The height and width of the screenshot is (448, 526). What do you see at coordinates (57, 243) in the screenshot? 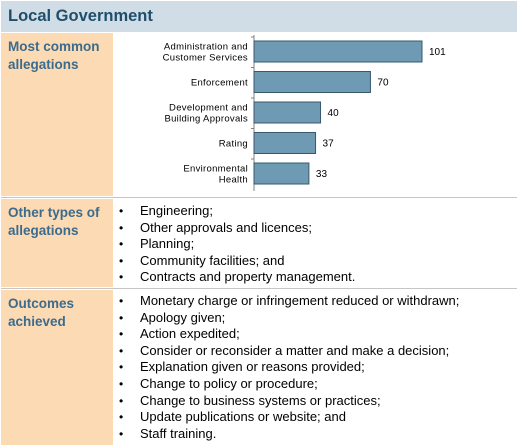
I see `section-label-box-other: Other types of allegations` at bounding box center [57, 243].